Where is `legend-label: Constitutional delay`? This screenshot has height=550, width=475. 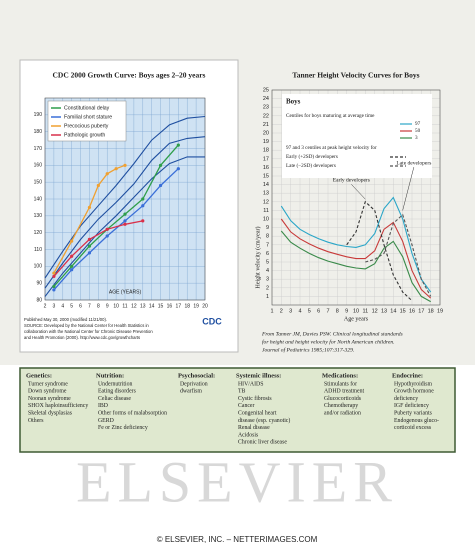
legend-label: Constitutional delay is located at coordinates (87, 108).